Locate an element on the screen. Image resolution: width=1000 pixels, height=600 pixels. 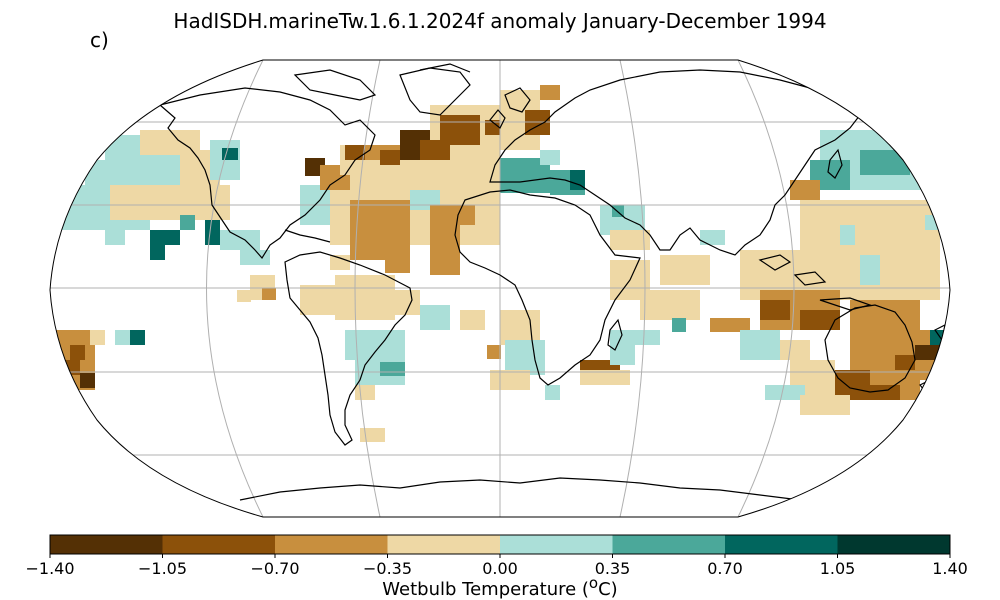
colorbar is located at coordinates (500, 544).